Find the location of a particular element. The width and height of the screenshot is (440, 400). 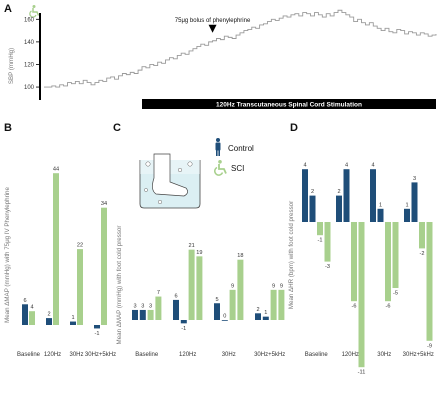

panel-c-illustration: Control SCI is located at coordinates (196, 173).